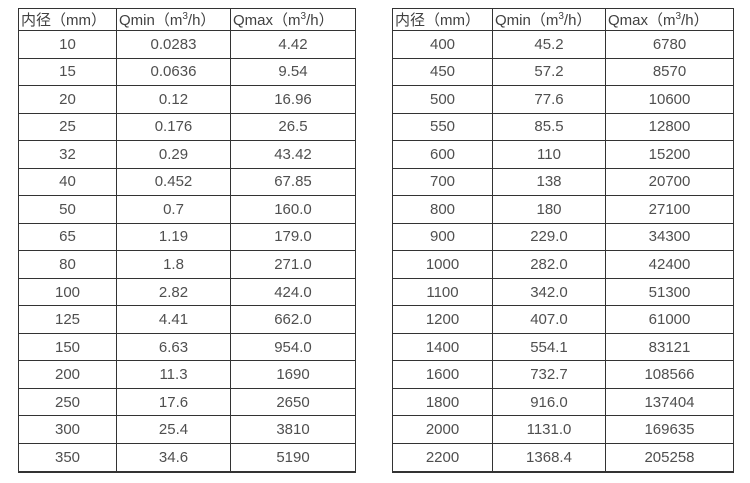 The width and height of the screenshot is (750, 483). Describe the element at coordinates (187, 292) in the screenshot. I see `table-row: 100 2.82 424.0` at that location.